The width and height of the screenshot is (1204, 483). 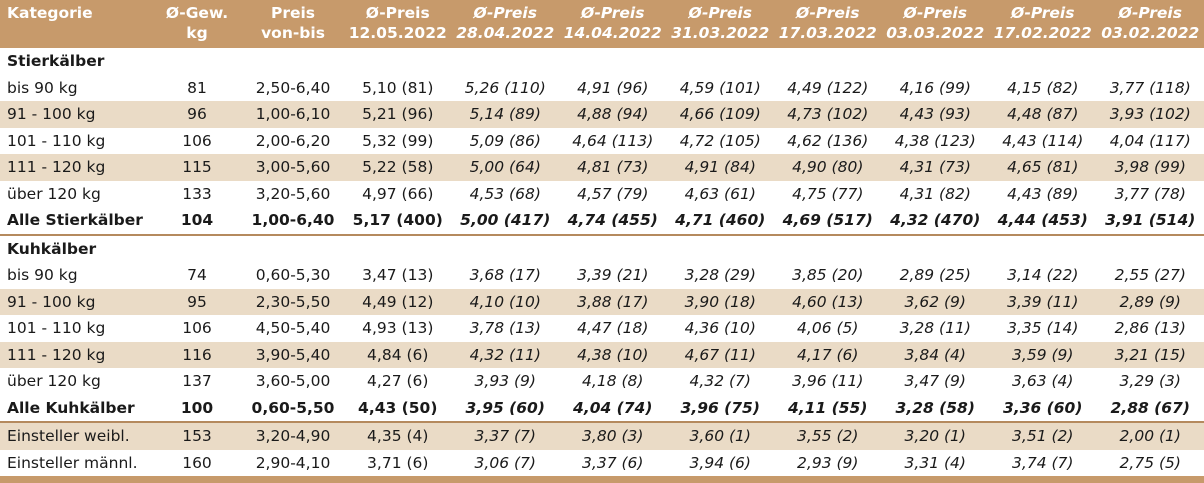 What do you see at coordinates (613, 436) in the screenshot?
I see `table-cell: 3,80 (3)` at bounding box center [613, 436].